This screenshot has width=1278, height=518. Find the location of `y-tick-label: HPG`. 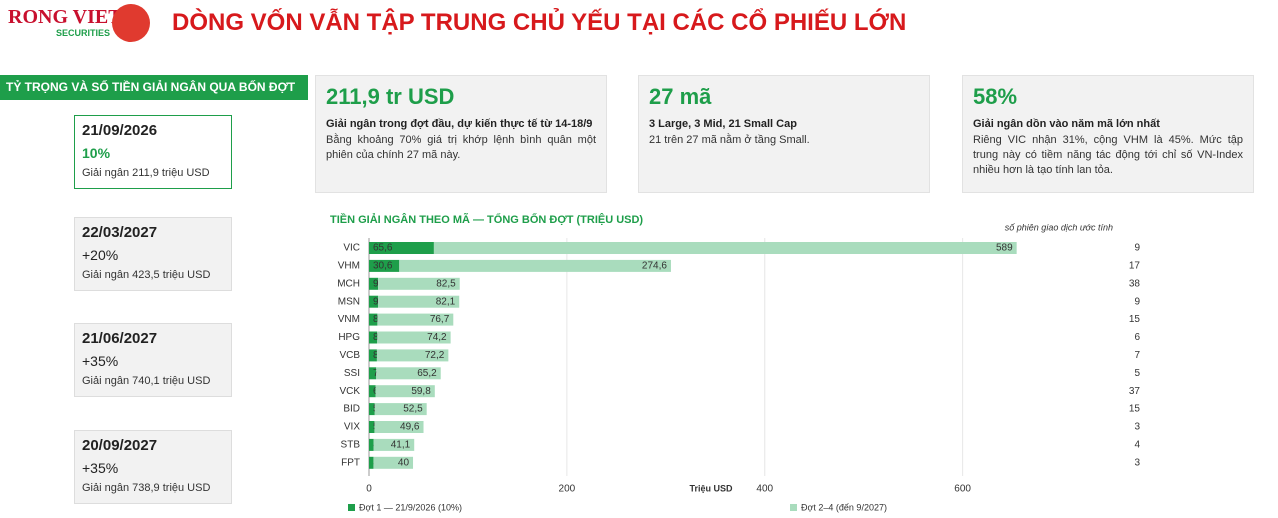

y-tick-label: HPG is located at coordinates (349, 337).